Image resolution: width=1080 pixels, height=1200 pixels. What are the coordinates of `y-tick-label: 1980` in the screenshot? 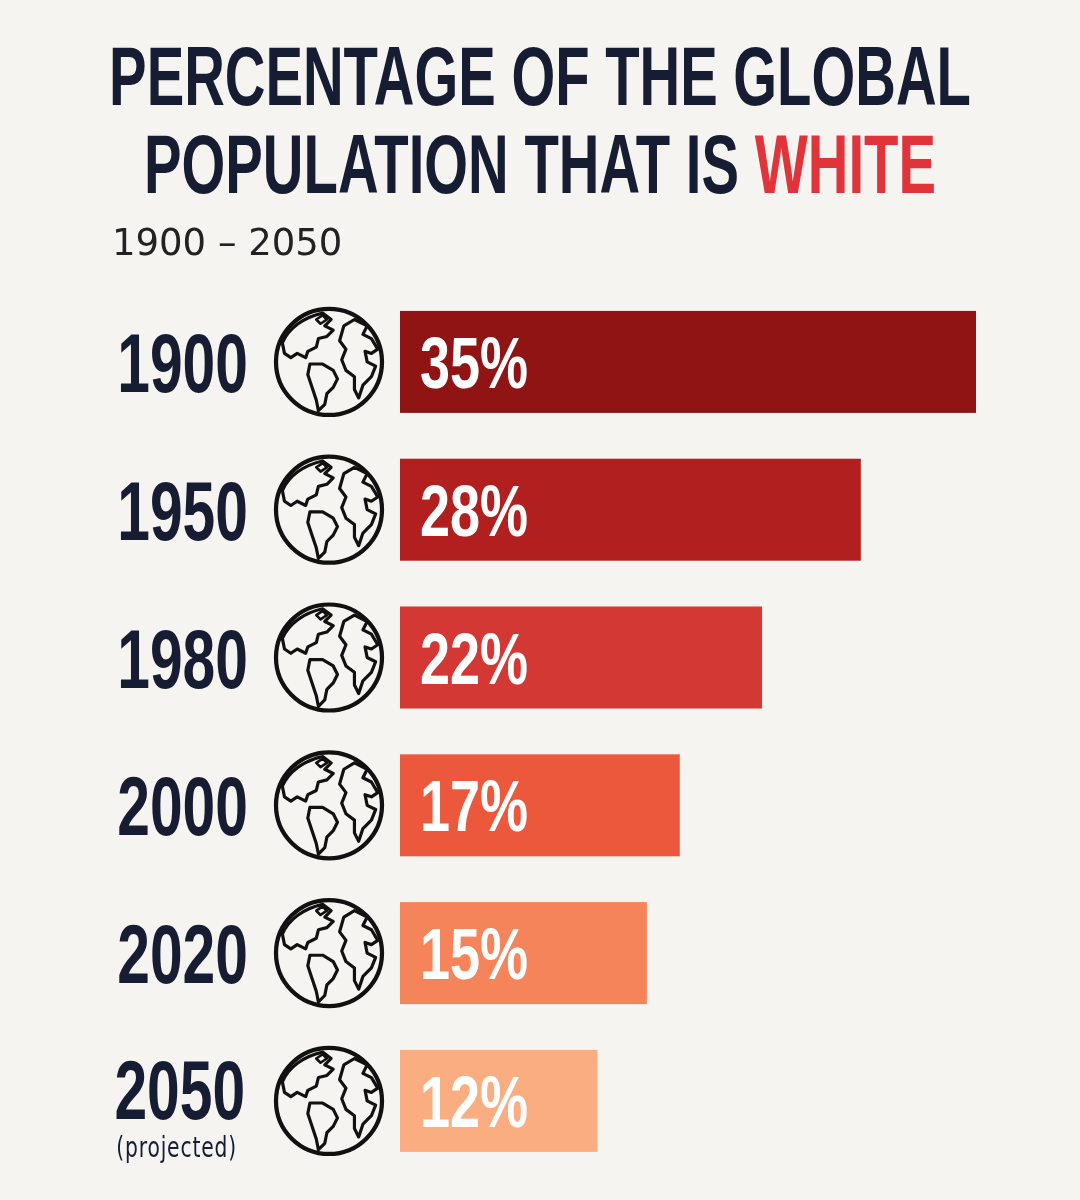 It's located at (182, 658).